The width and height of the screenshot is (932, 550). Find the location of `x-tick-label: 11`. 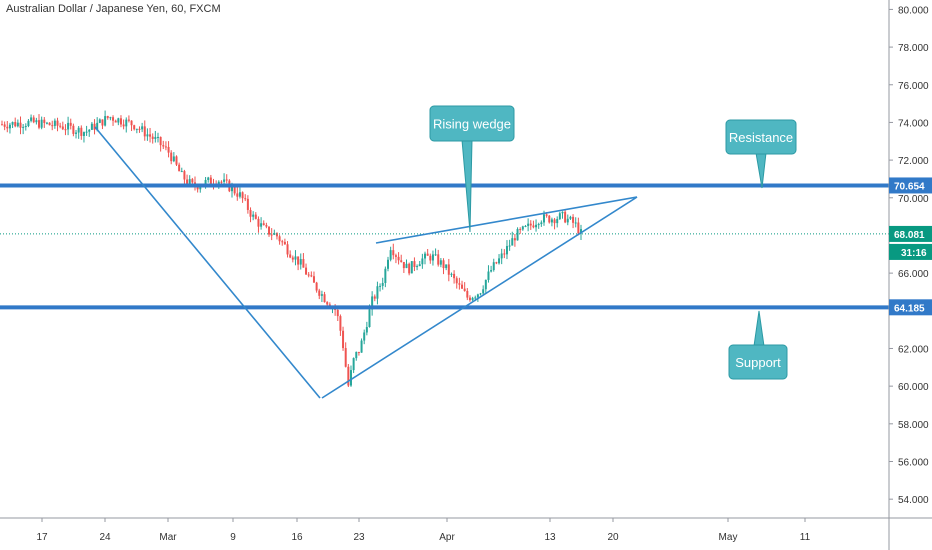

x-tick-label: 11 is located at coordinates (805, 537).